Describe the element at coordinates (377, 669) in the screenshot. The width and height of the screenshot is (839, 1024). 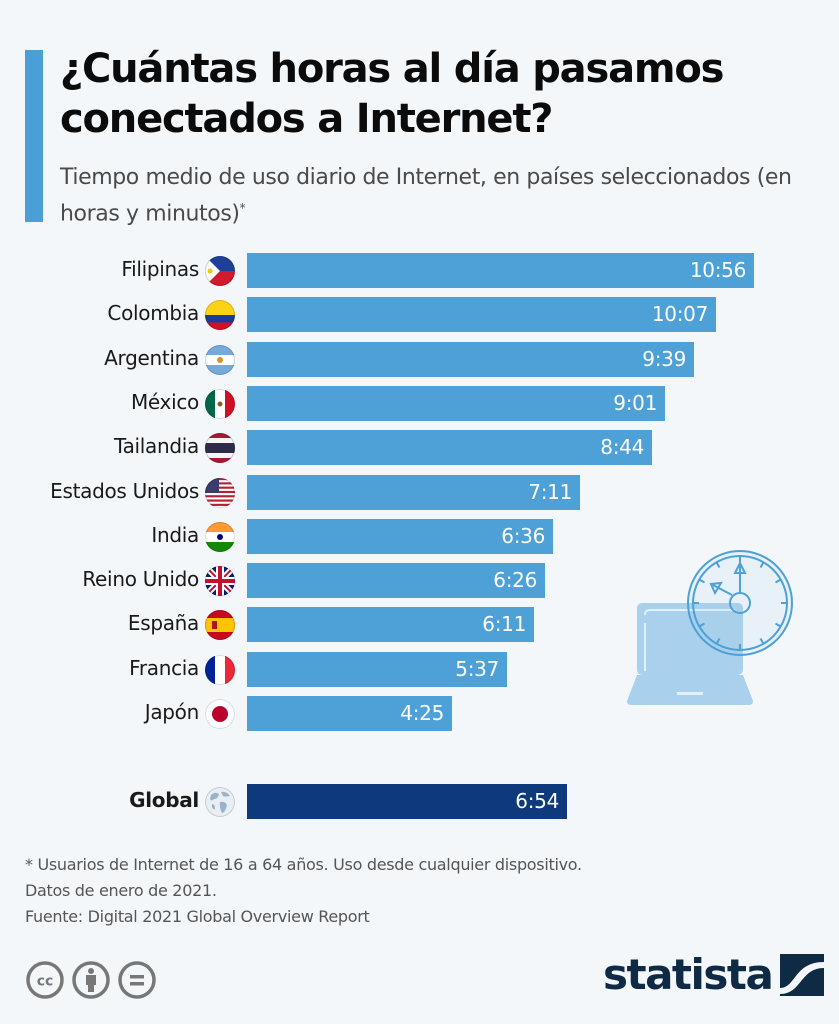
I see `bar: 5:37` at that location.